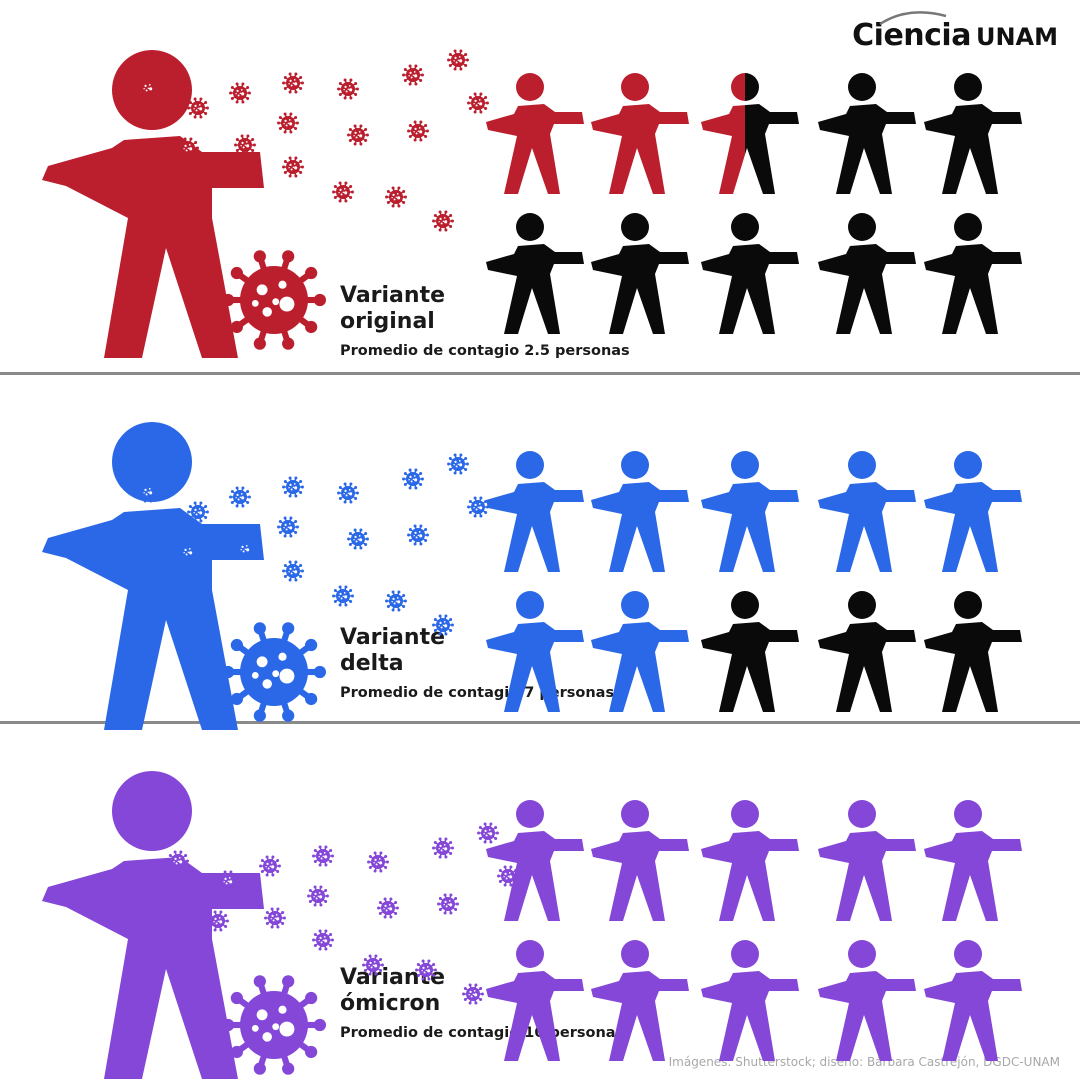 Image resolution: width=1080 pixels, height=1080 pixels. Describe the element at coordinates (387, 321) in the screenshot. I see `variant-name-line2: original` at that location.